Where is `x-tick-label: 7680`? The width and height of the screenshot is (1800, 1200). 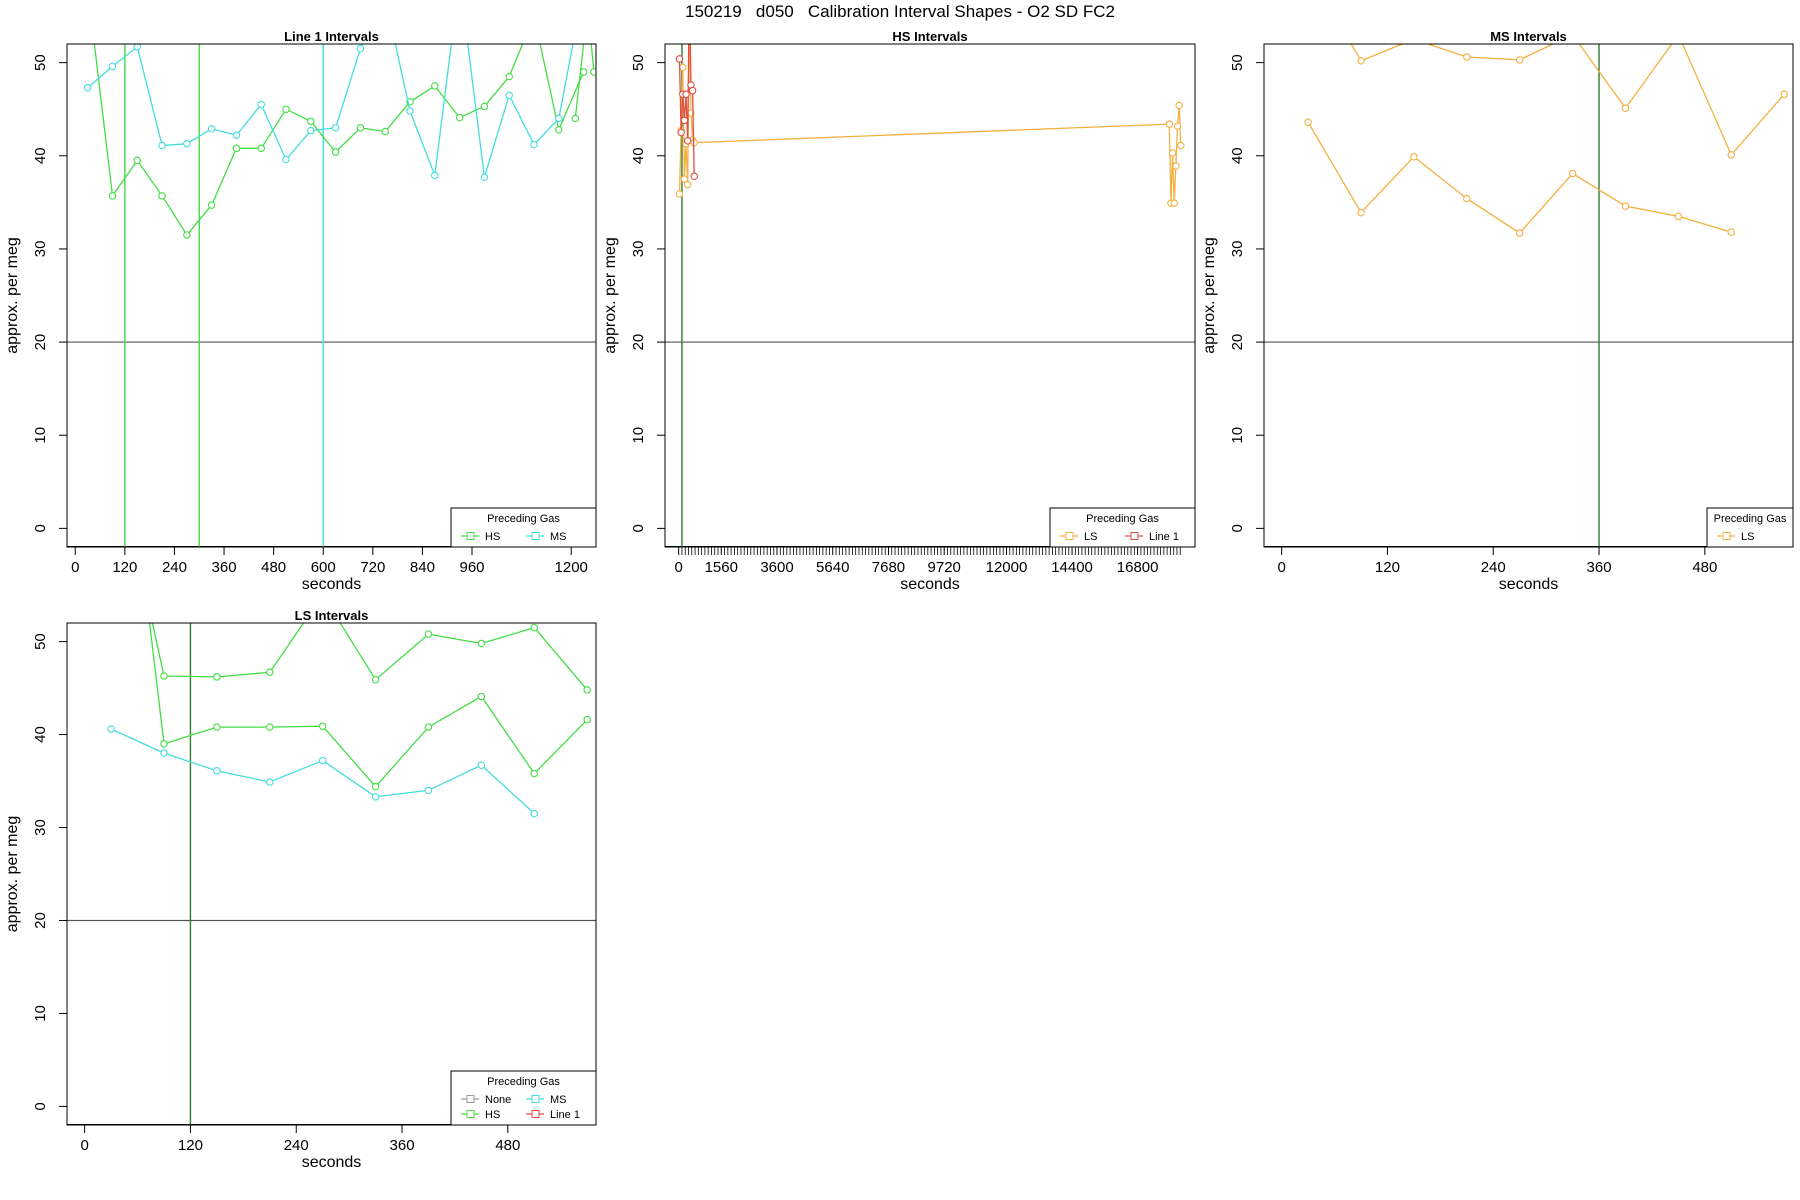
x-tick-label: 7680 is located at coordinates (888, 567).